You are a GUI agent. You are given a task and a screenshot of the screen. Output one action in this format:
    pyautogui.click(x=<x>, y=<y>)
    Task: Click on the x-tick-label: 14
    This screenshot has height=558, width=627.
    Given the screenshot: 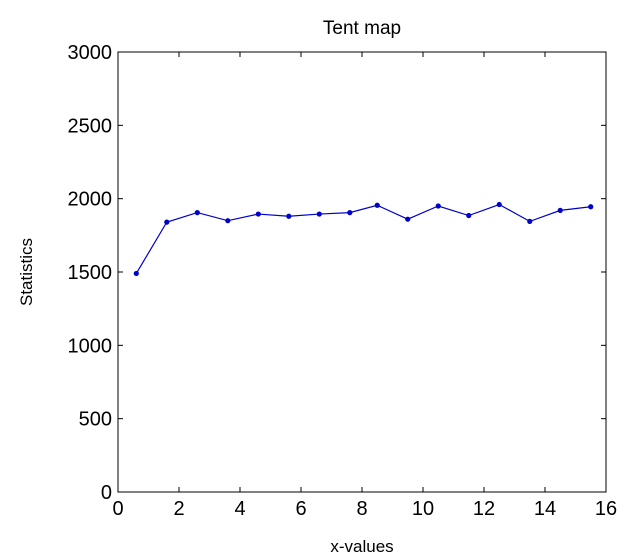 What is the action you would take?
    pyautogui.click(x=545, y=509)
    